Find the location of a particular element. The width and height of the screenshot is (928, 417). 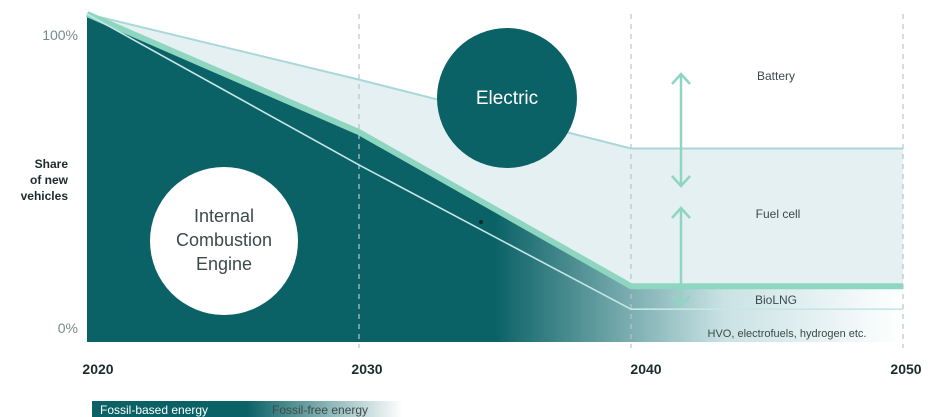

legend-fossil-based: Fossil-based energy is located at coordinates (154, 410).